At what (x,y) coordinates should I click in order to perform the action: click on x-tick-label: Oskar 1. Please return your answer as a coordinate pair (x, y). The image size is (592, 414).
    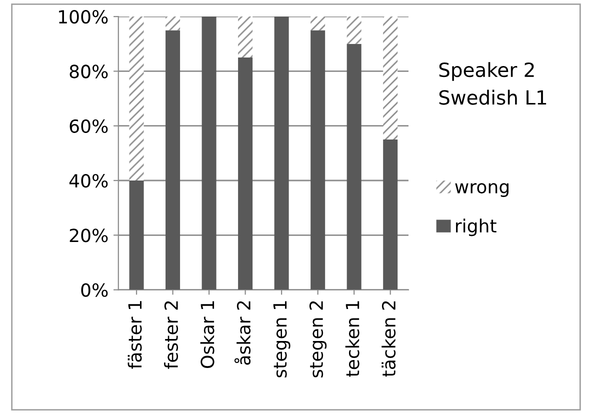
    Looking at the image, I should click on (207, 334).